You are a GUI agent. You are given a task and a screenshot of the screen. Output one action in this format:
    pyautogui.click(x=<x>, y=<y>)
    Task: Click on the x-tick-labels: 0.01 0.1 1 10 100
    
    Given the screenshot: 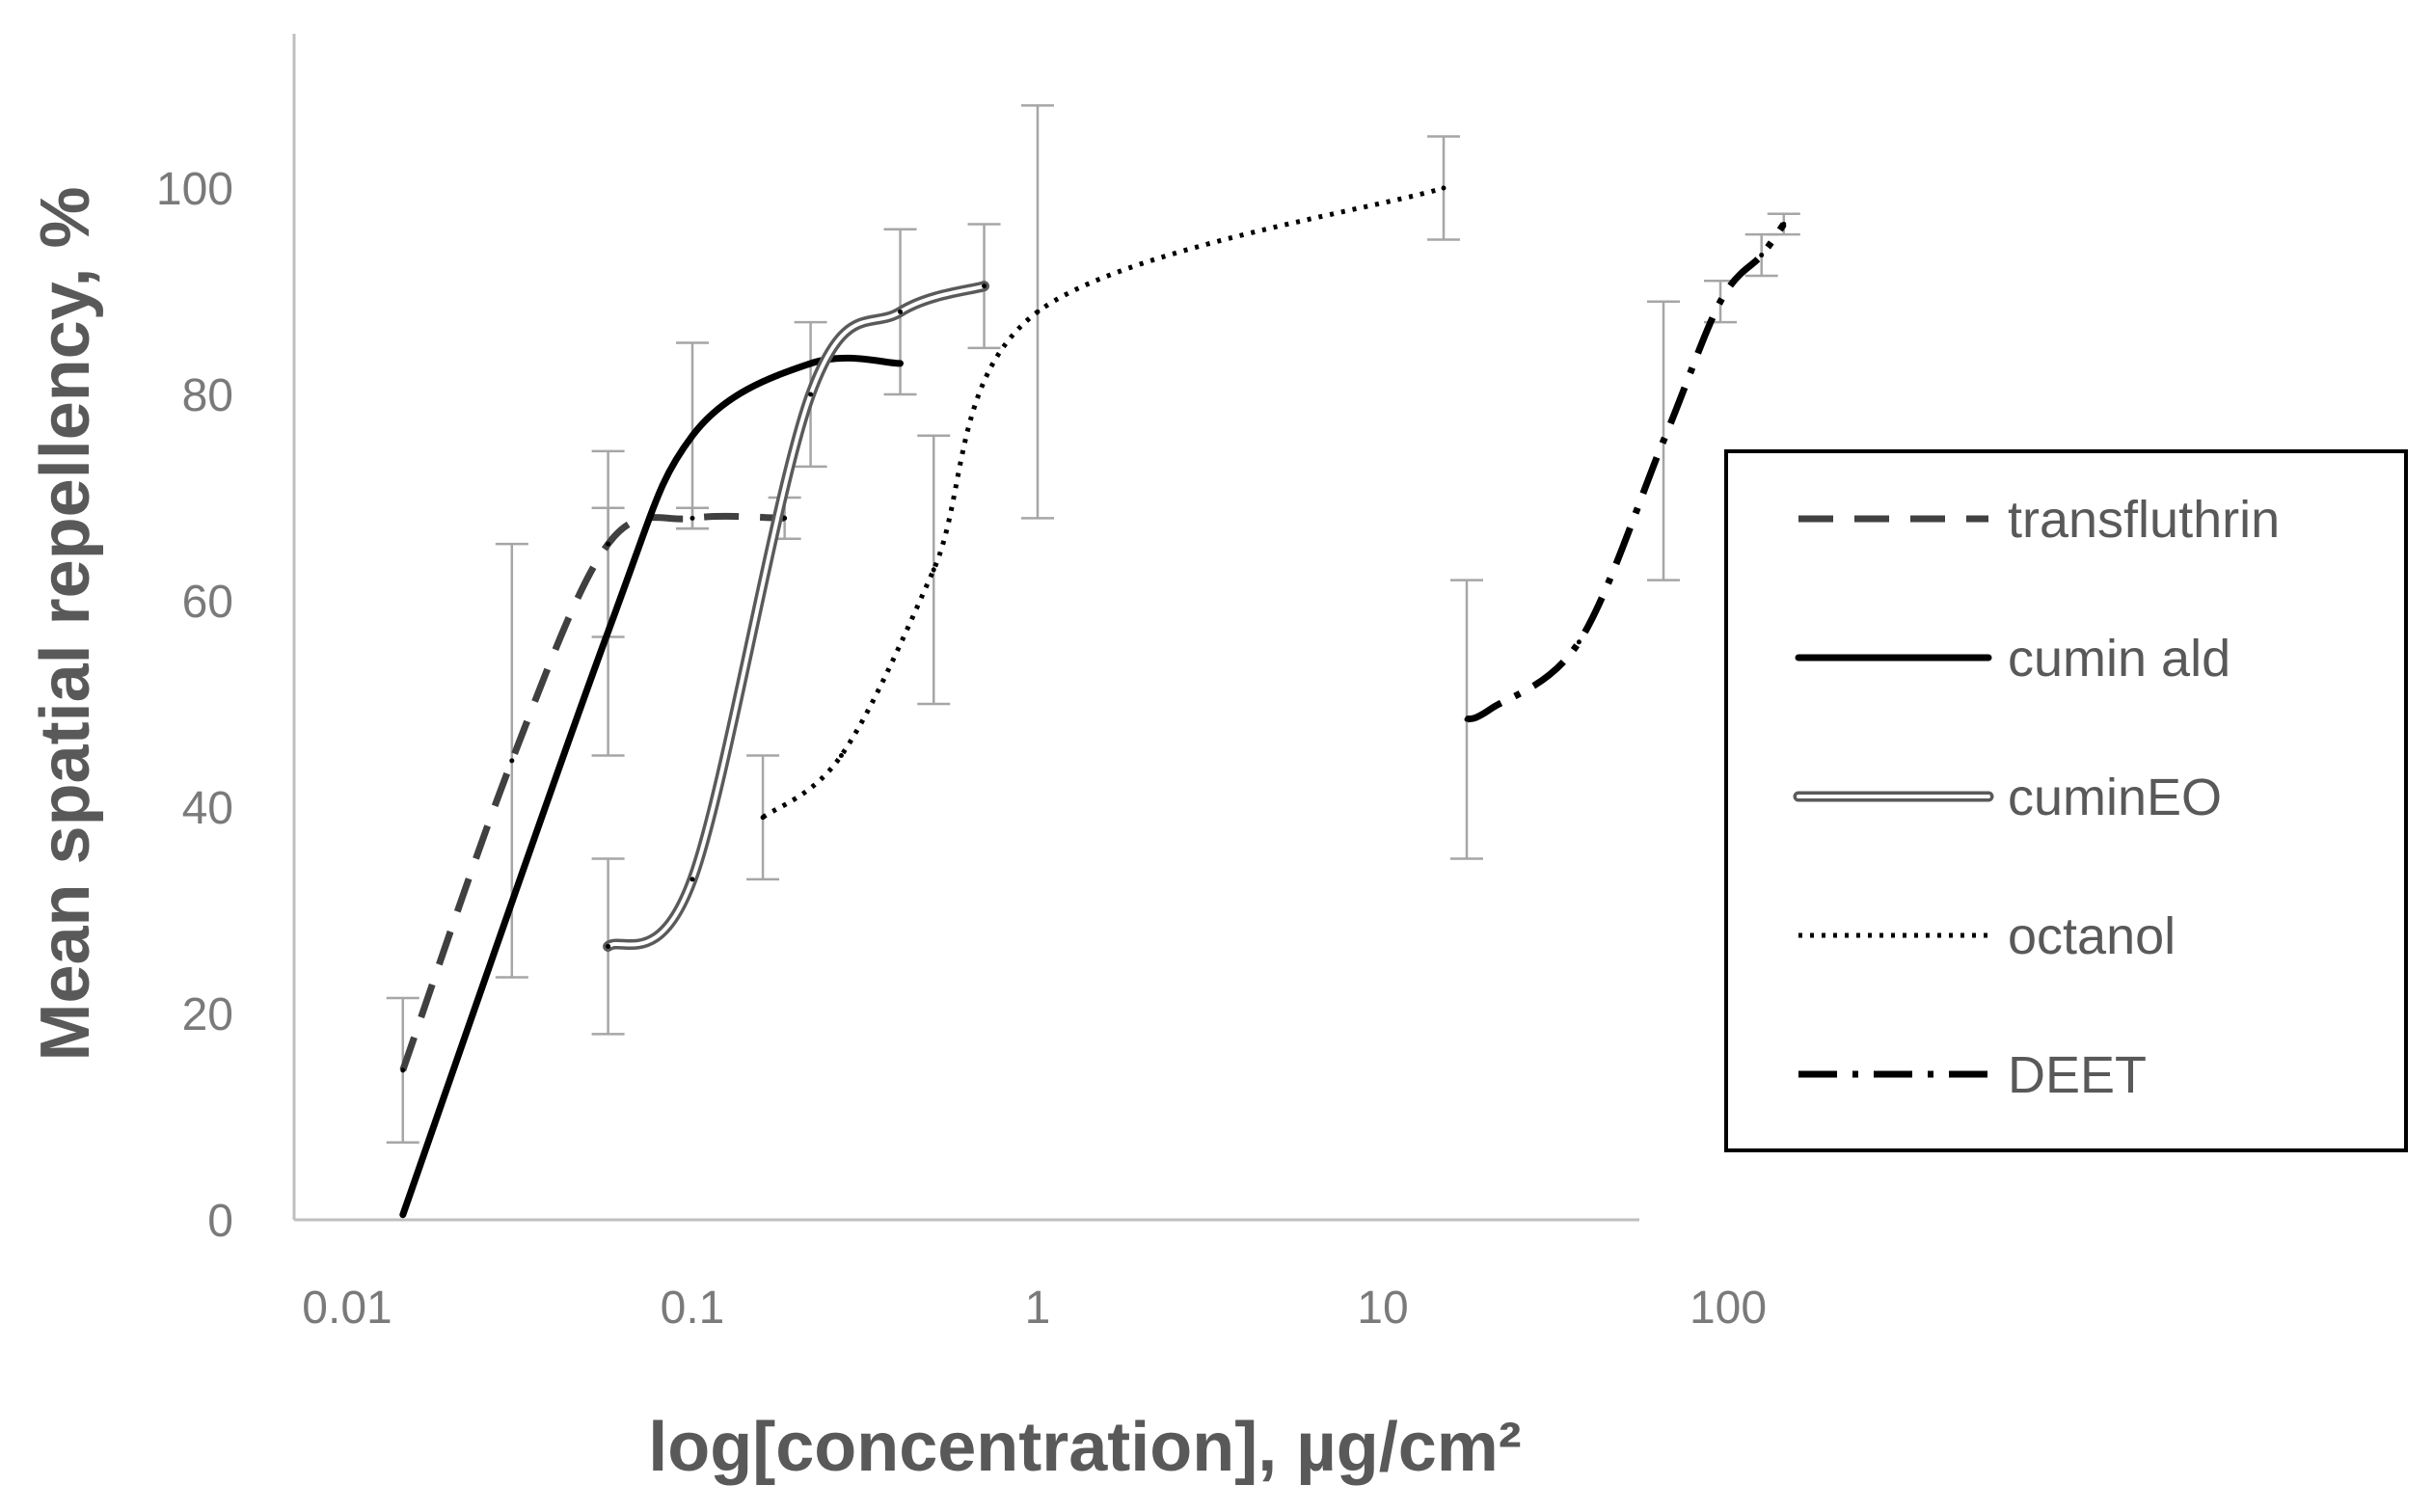 What is the action you would take?
    pyautogui.click(x=1034, y=1308)
    